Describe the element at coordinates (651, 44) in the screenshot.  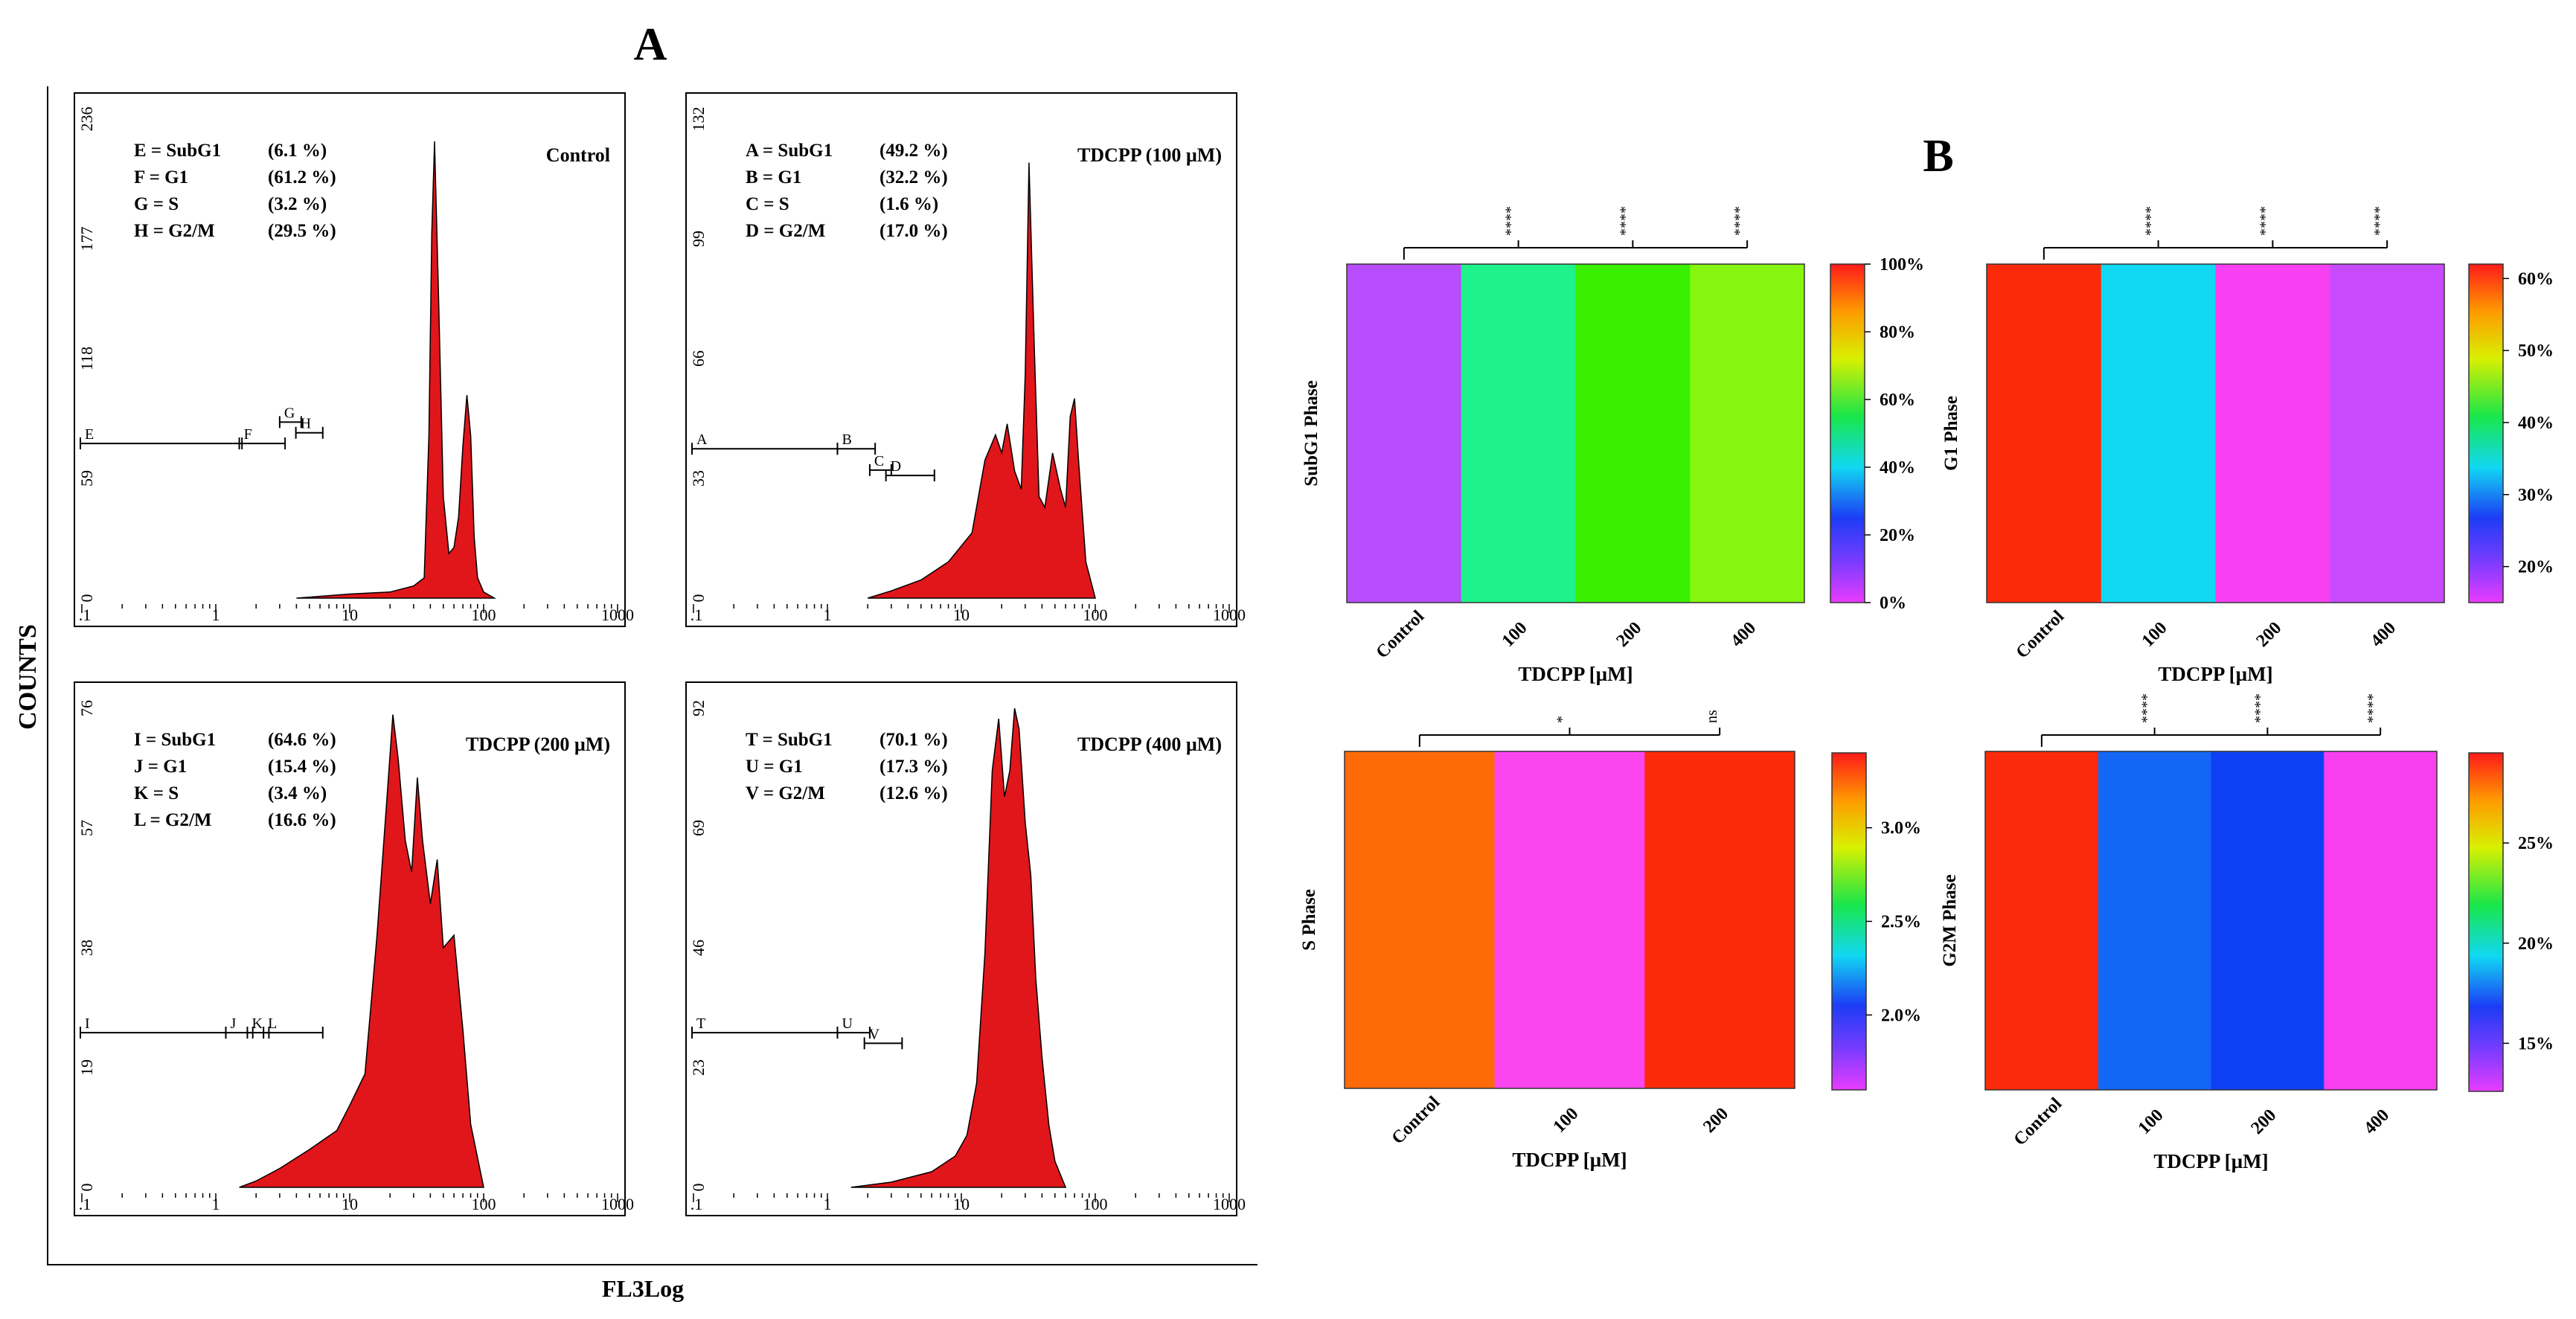
I see `panel-label-a: A` at that location.